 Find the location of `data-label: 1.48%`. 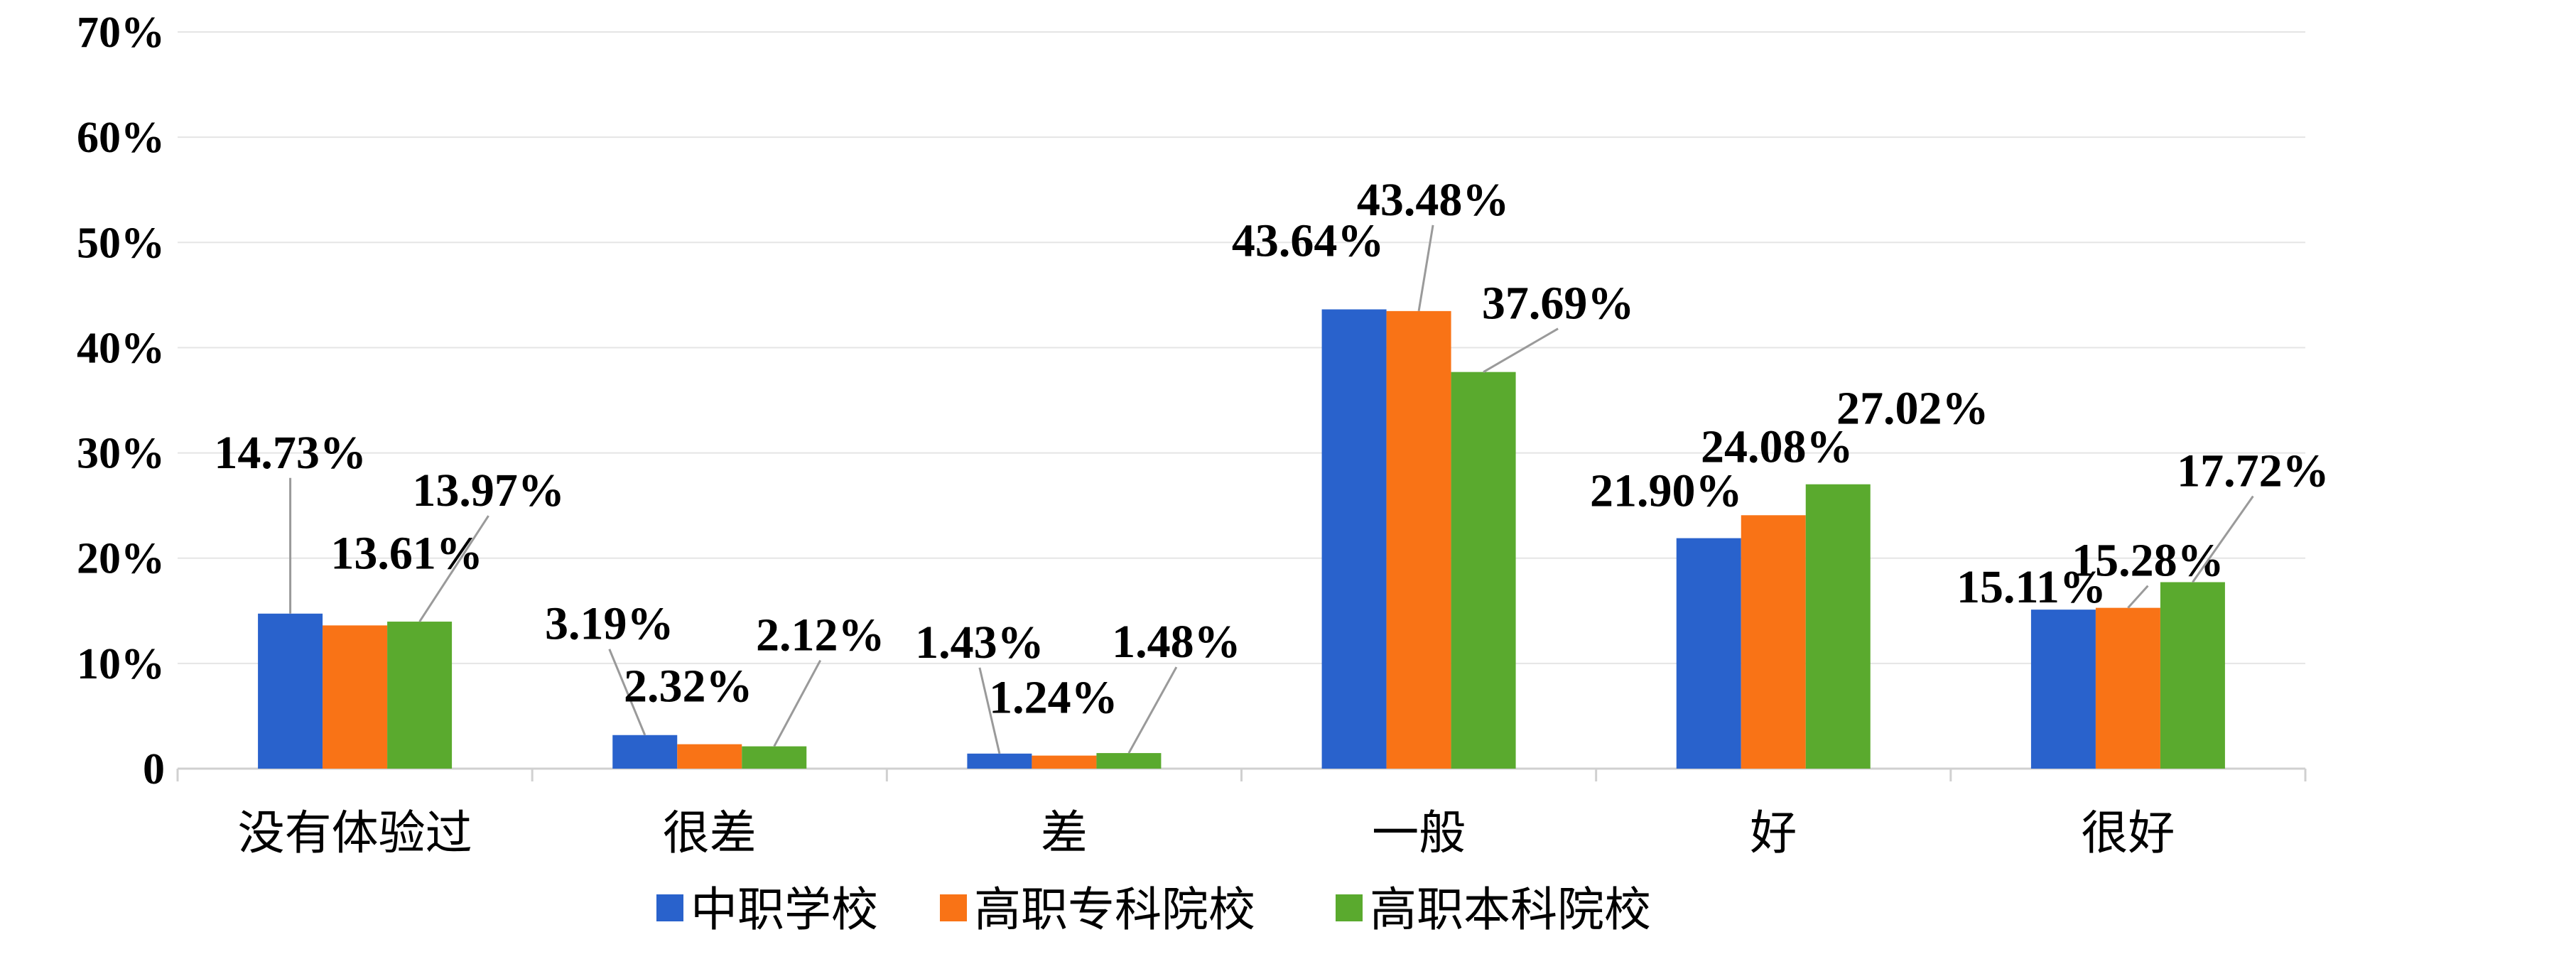

data-label: 1.48% is located at coordinates (1176, 642).